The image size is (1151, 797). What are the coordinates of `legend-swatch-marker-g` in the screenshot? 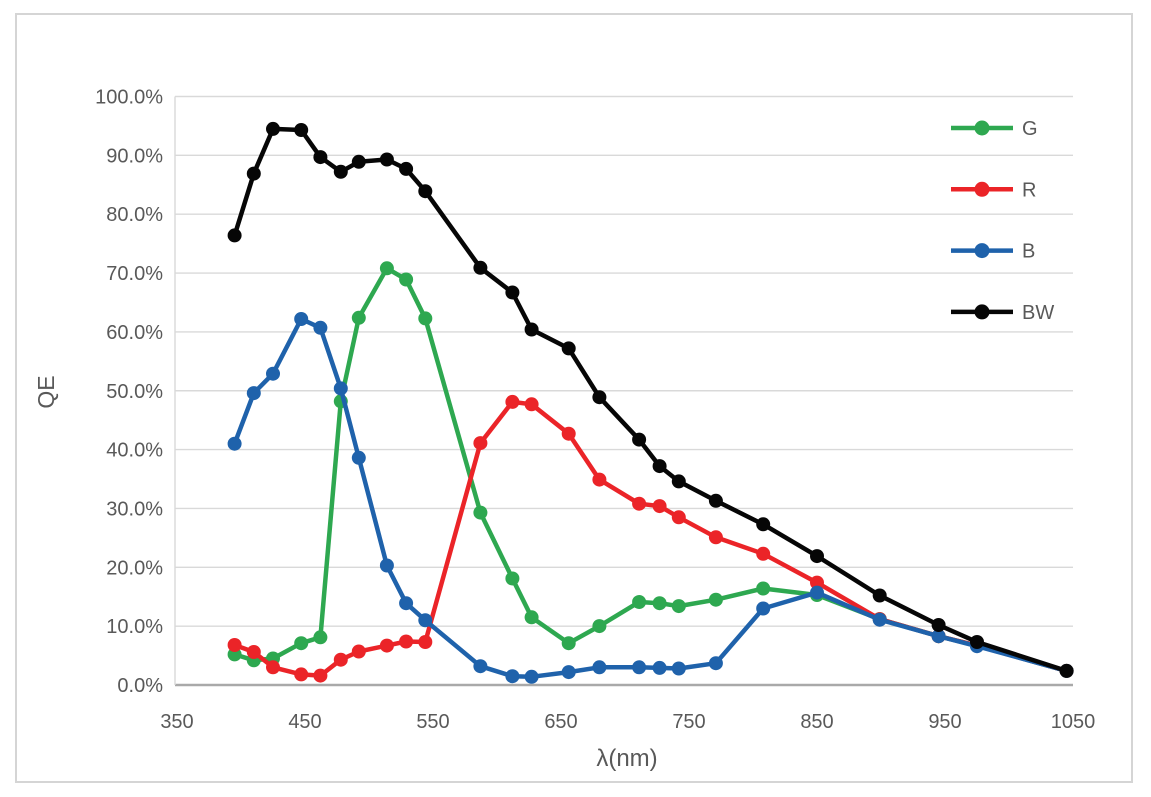 It's located at (982, 128).